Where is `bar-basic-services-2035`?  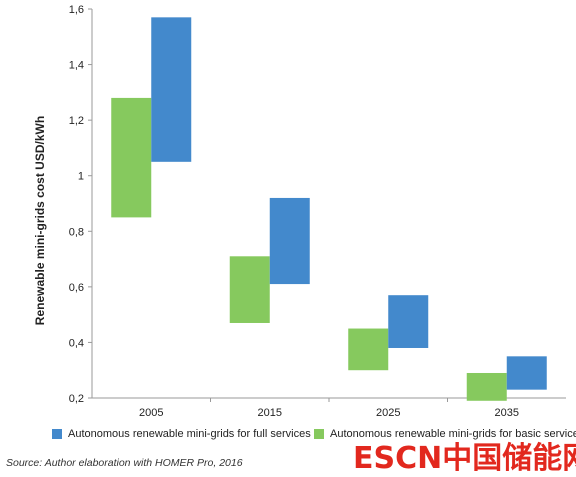 bar-basic-services-2035 is located at coordinates (486, 386).